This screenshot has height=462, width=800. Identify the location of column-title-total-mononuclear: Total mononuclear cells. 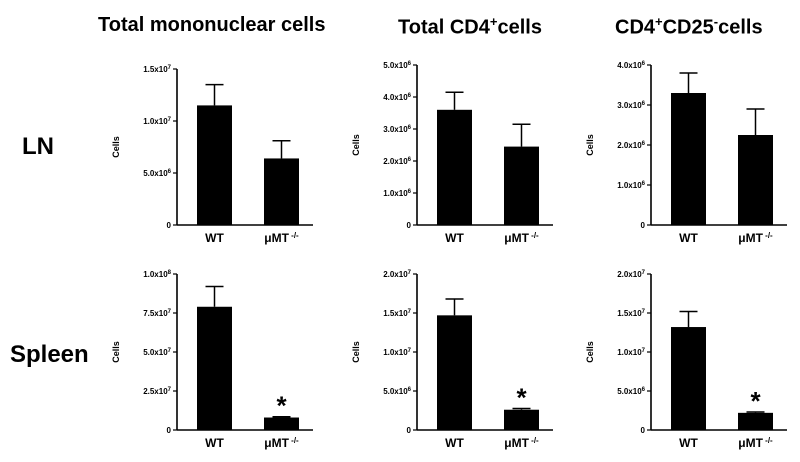
(211, 25).